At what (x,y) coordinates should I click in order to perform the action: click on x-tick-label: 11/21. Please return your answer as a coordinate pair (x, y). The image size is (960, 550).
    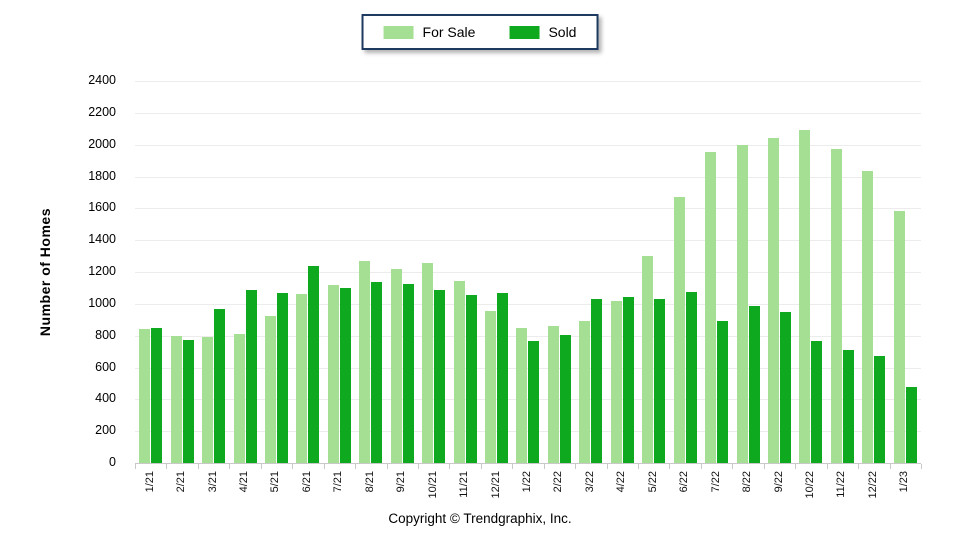
    Looking at the image, I should click on (464, 484).